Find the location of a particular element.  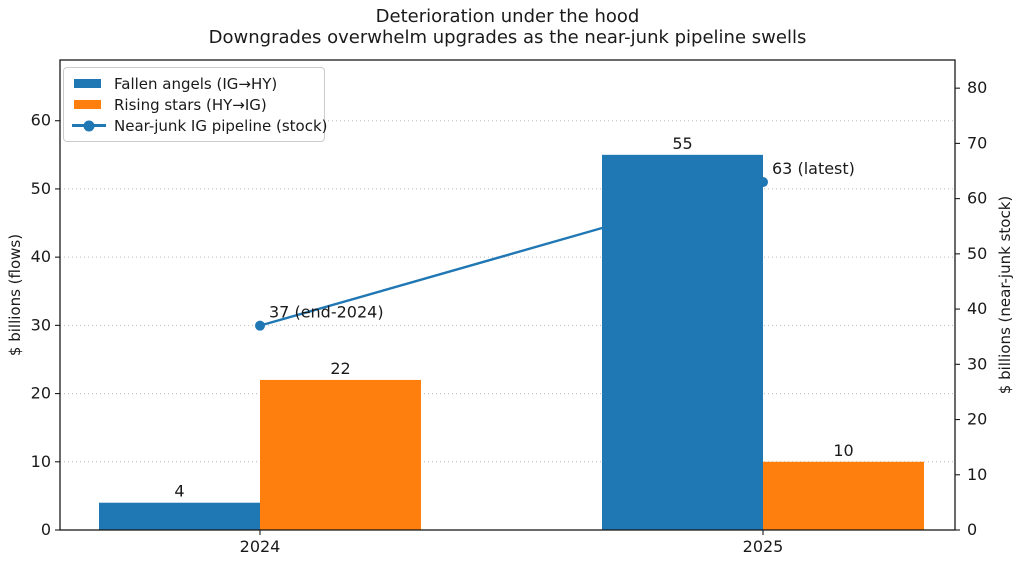

y-tick-label-right: 60 is located at coordinates (977, 198).